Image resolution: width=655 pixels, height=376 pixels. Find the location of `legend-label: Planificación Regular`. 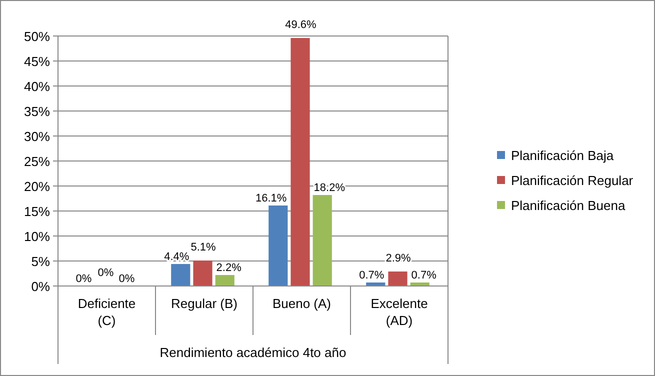

legend-label: Planificación Regular is located at coordinates (572, 180).